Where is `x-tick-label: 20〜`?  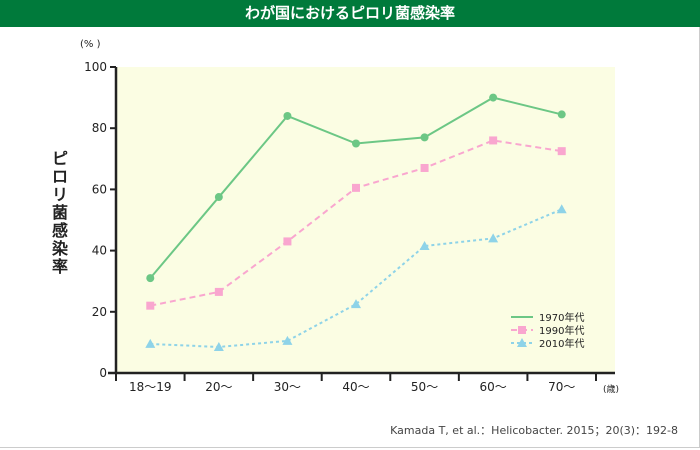 x-tick-label: 20〜 is located at coordinates (218, 387).